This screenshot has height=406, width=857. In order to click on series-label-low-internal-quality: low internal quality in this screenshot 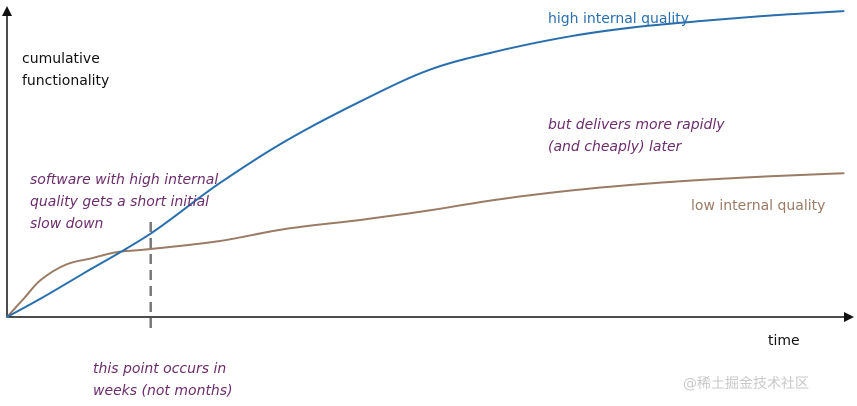, I will do `click(758, 206)`.